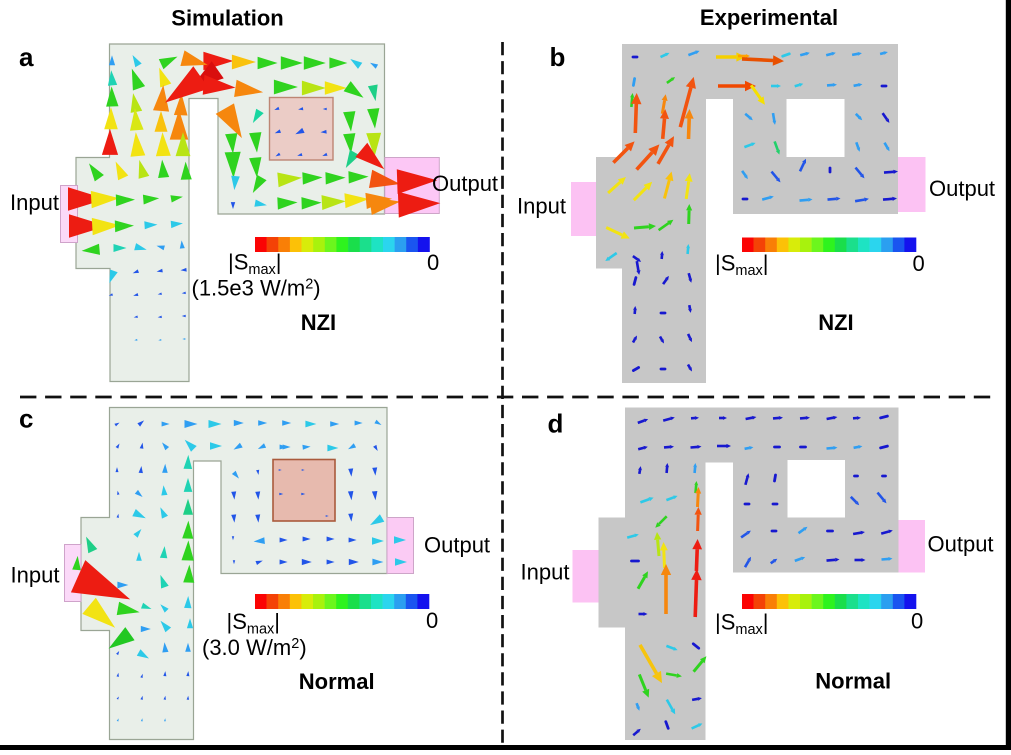 Image resolution: width=1011 pixels, height=755 pixels. Describe the element at coordinates (227, 18) in the screenshot. I see `svg-text: Simulation` at that location.